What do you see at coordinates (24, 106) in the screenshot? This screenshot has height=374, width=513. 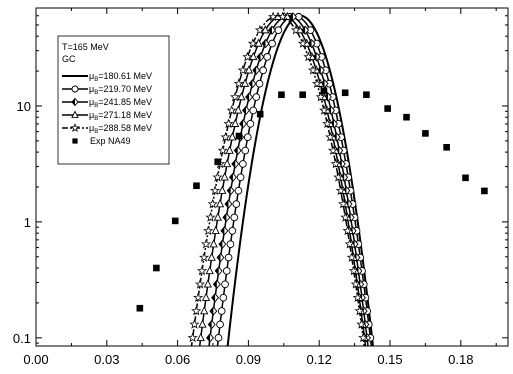 I see `y-tick-label-2: 10` at bounding box center [24, 106].